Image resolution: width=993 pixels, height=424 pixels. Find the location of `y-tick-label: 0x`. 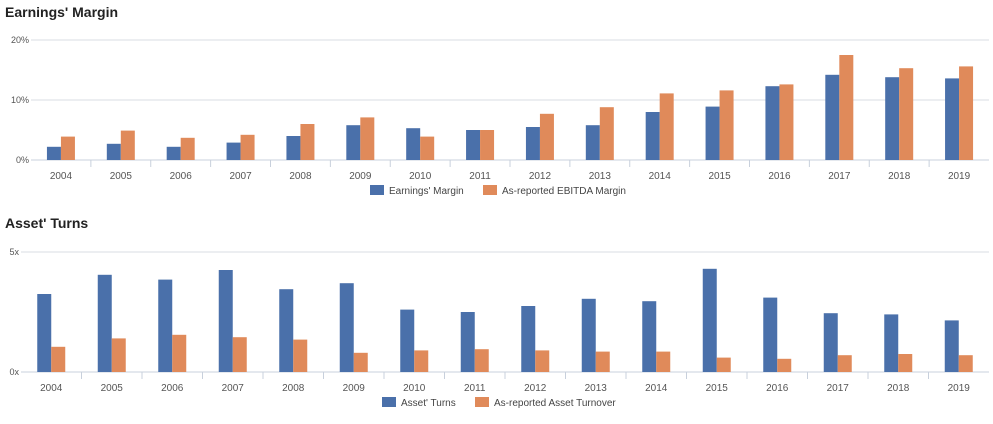

y-tick-label: 0x is located at coordinates (14, 372).